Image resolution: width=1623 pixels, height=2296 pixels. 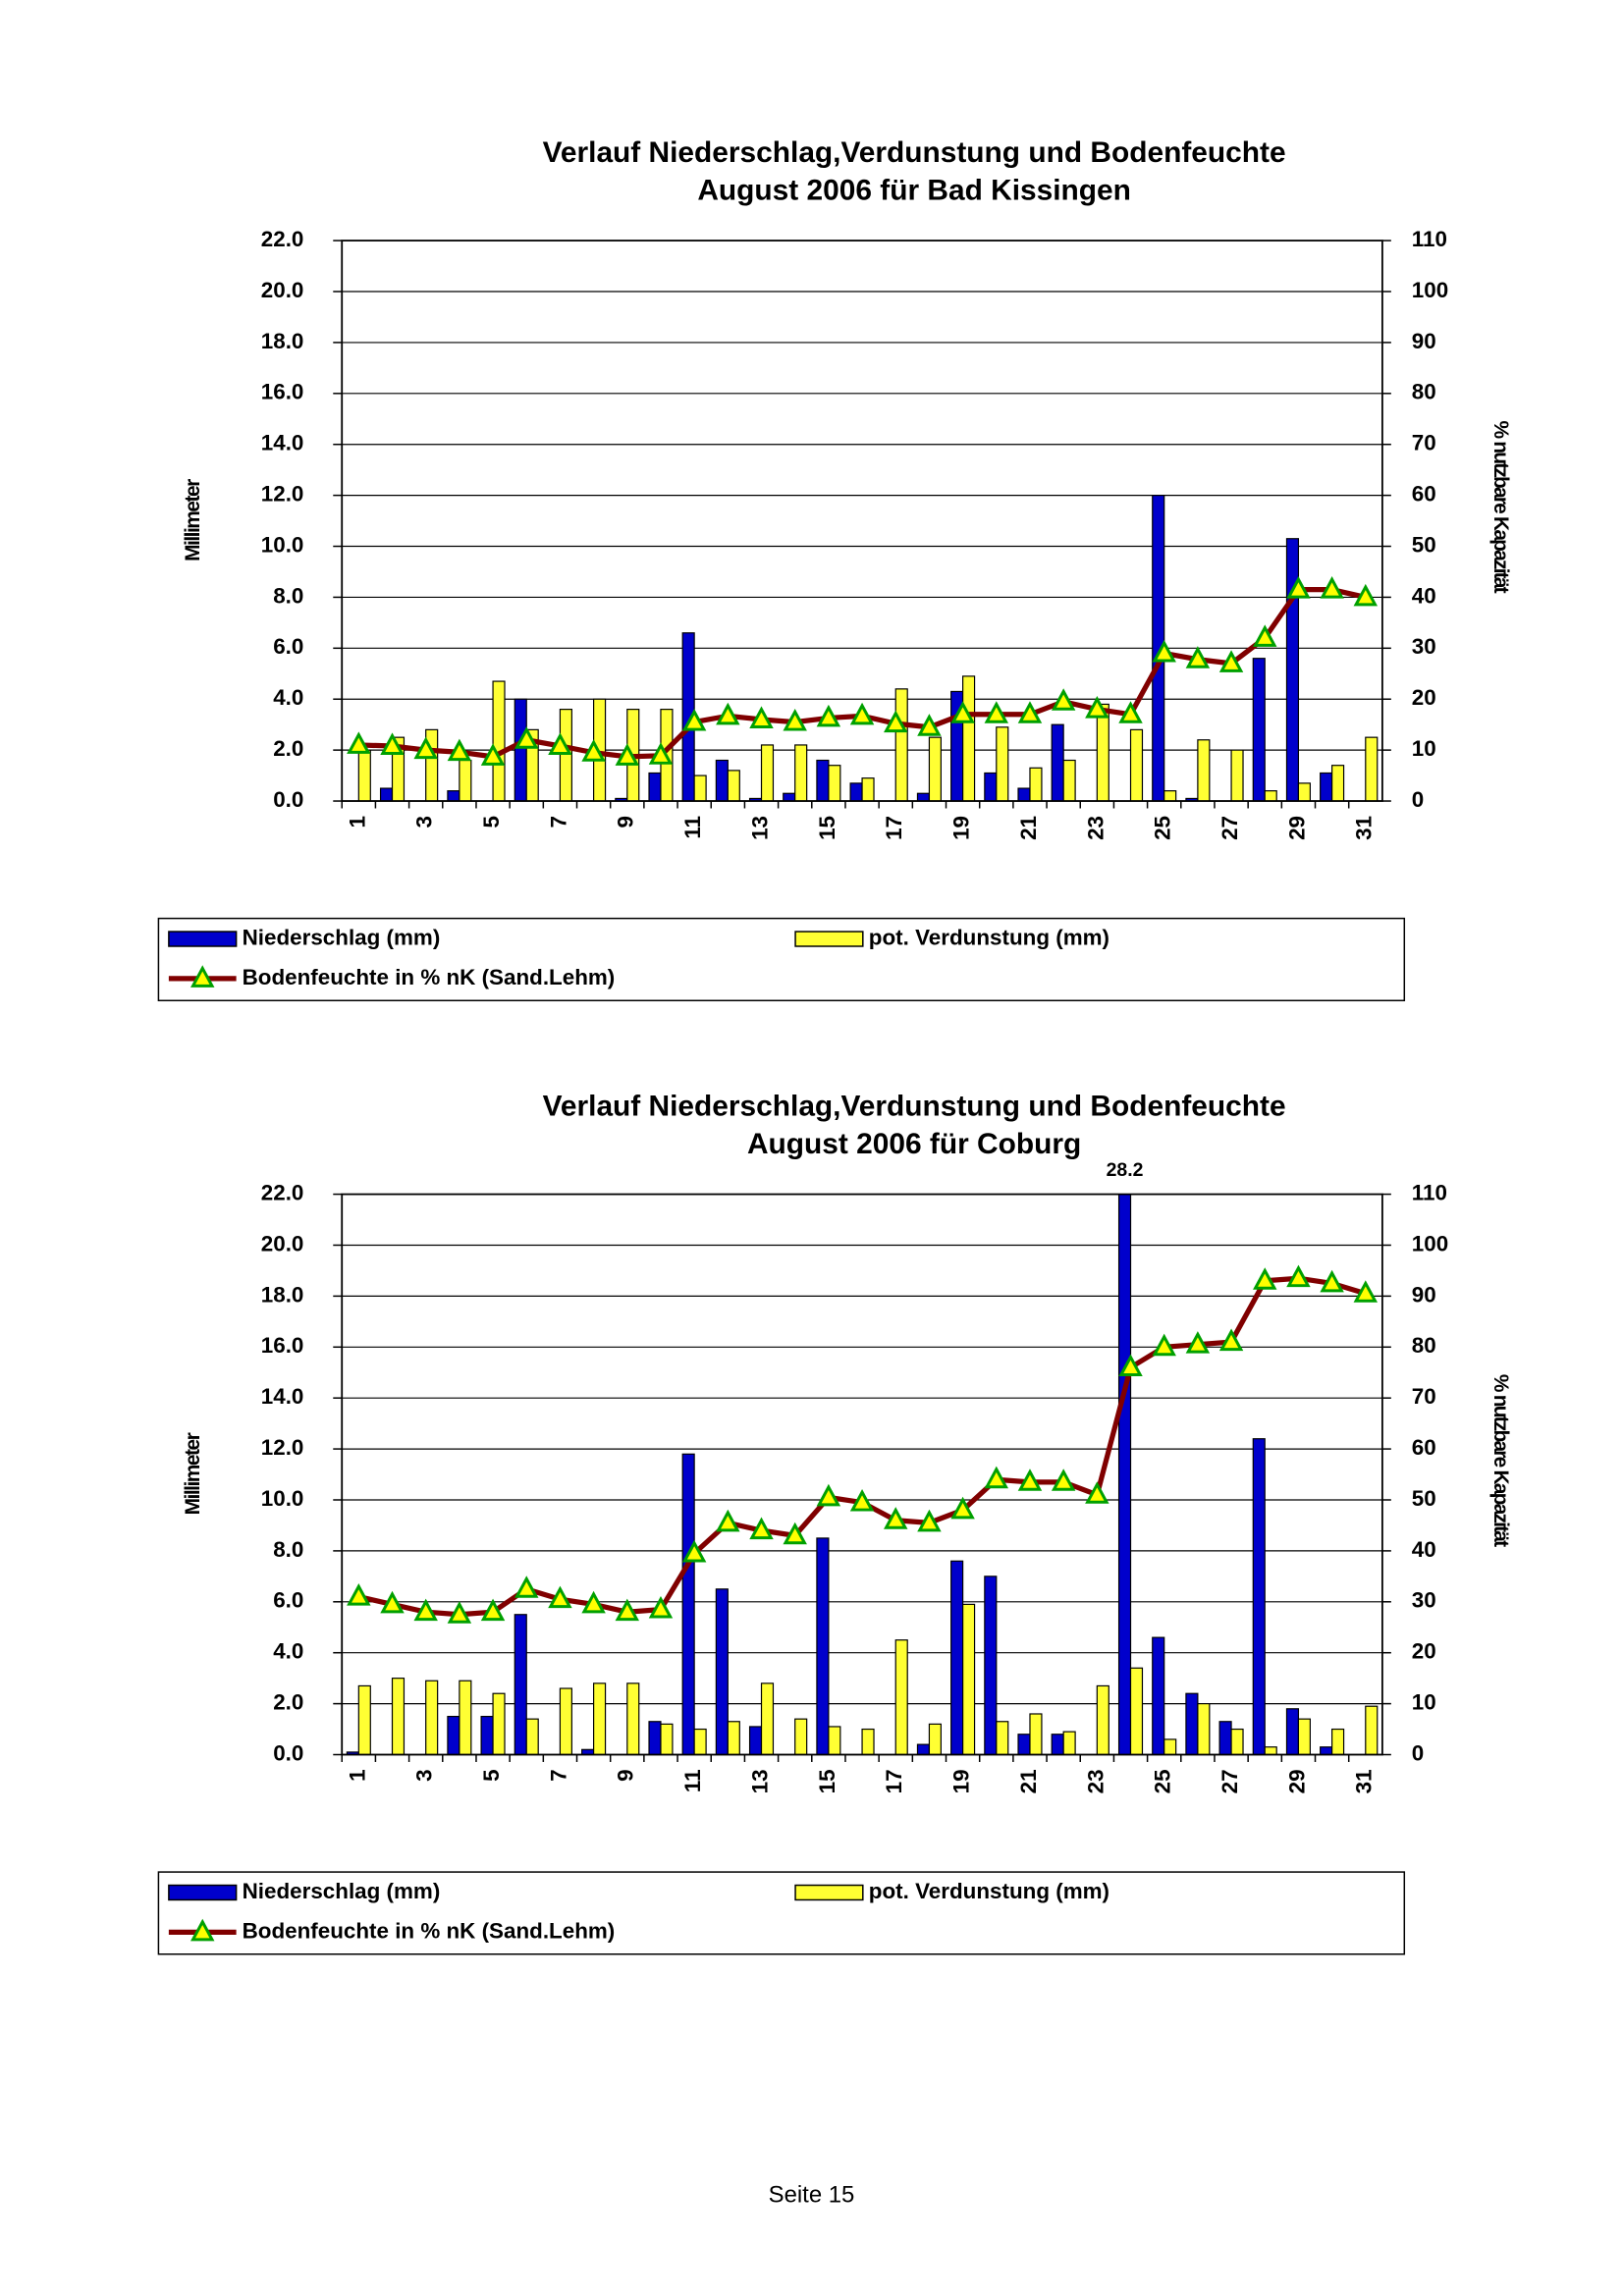 What do you see at coordinates (829, 1892) in the screenshot?
I see `legend-swatch` at bounding box center [829, 1892].